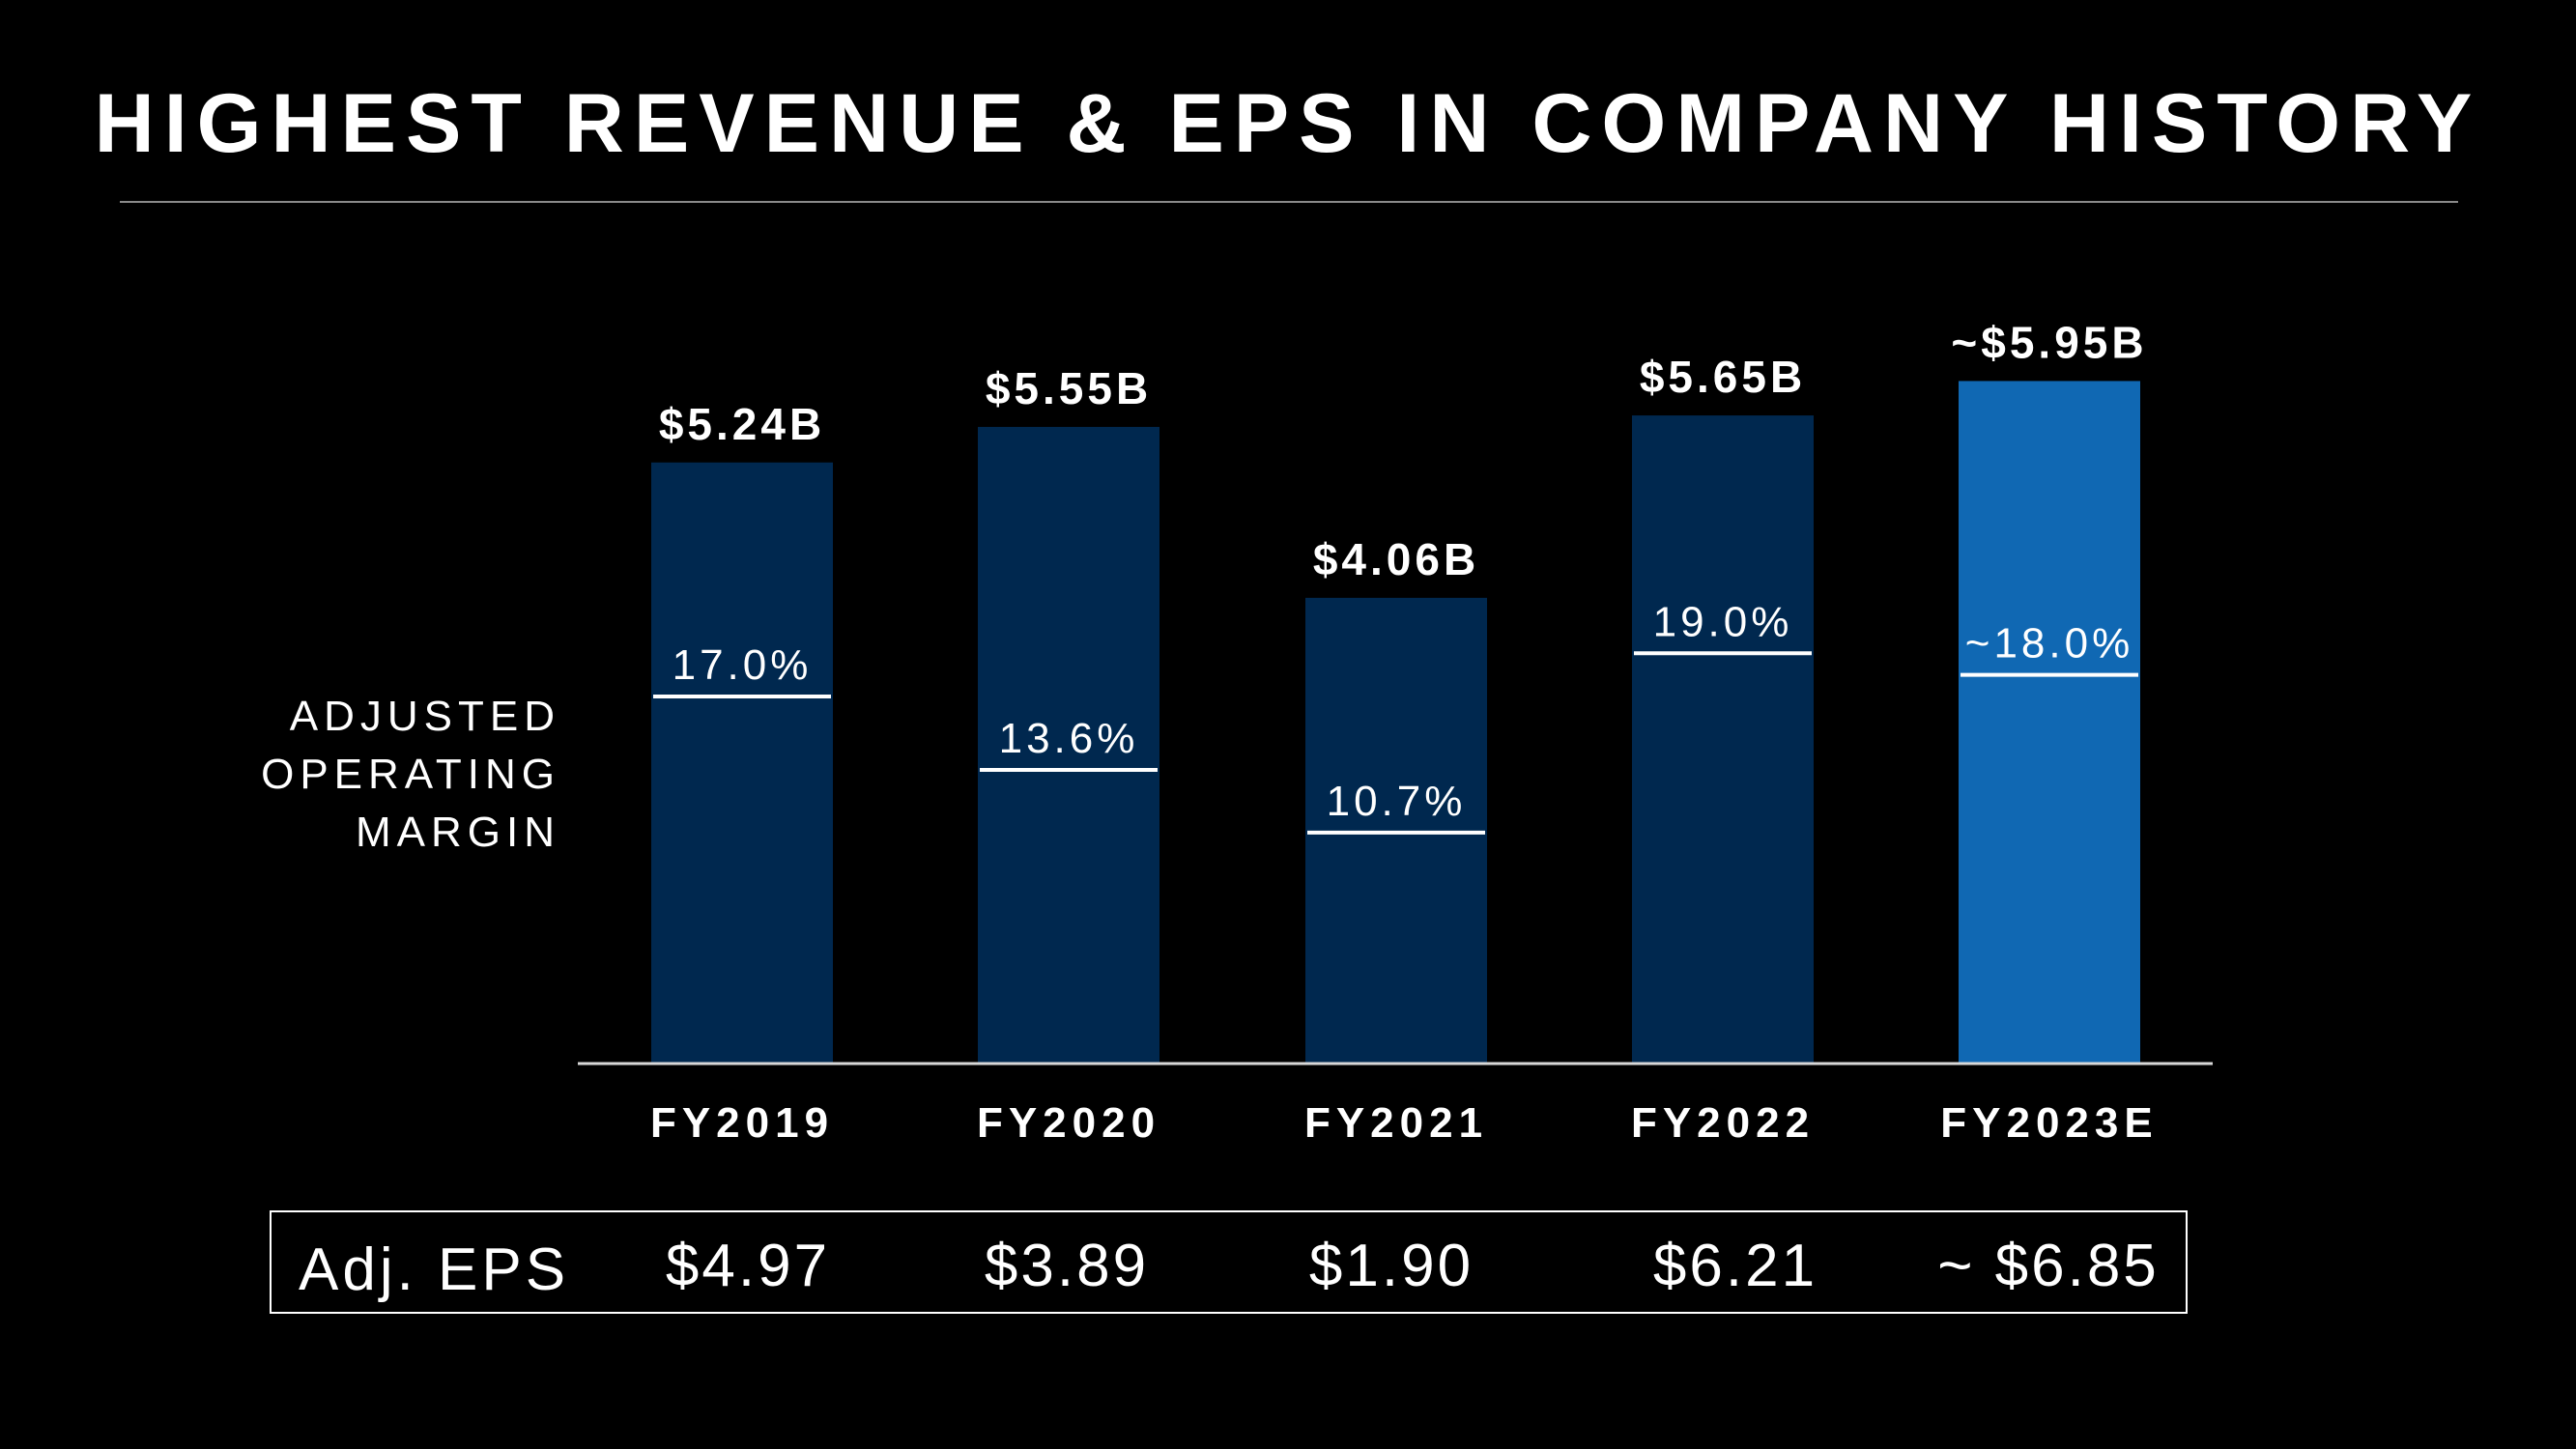  What do you see at coordinates (2049, 342) in the screenshot?
I see `value-label-fy2023e: ~$5.95B` at bounding box center [2049, 342].